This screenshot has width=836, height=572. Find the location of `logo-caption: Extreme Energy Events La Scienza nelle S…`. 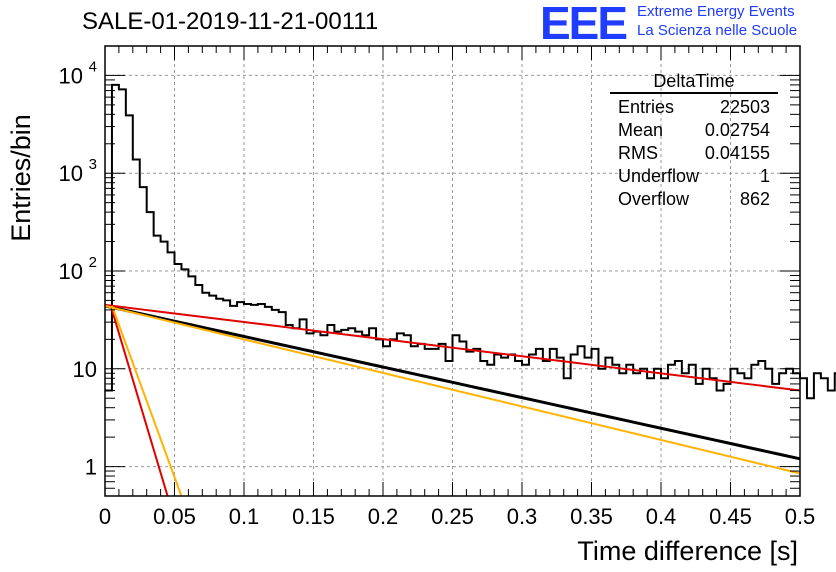

logo-caption: Extreme Energy Events La Scienza nelle S… is located at coordinates (717, 21).